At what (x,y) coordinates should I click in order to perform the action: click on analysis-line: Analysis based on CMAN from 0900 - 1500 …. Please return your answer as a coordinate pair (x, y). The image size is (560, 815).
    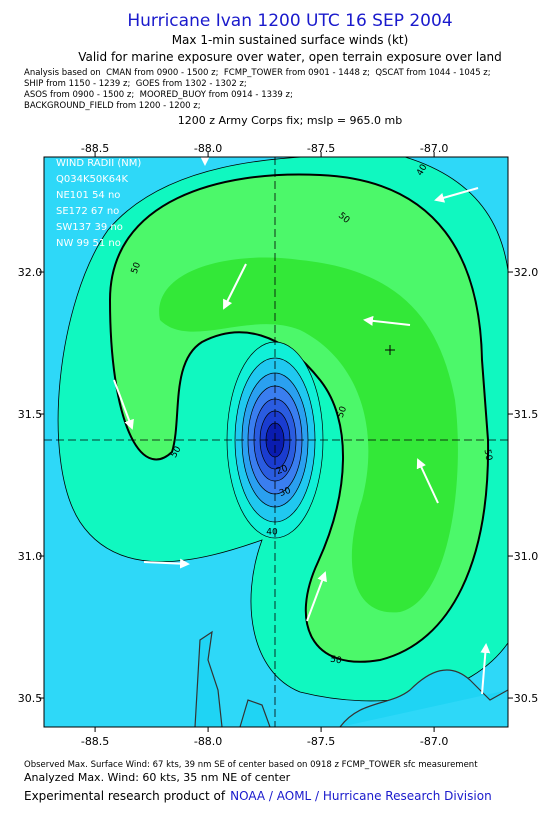
    Looking at the image, I should click on (257, 73).